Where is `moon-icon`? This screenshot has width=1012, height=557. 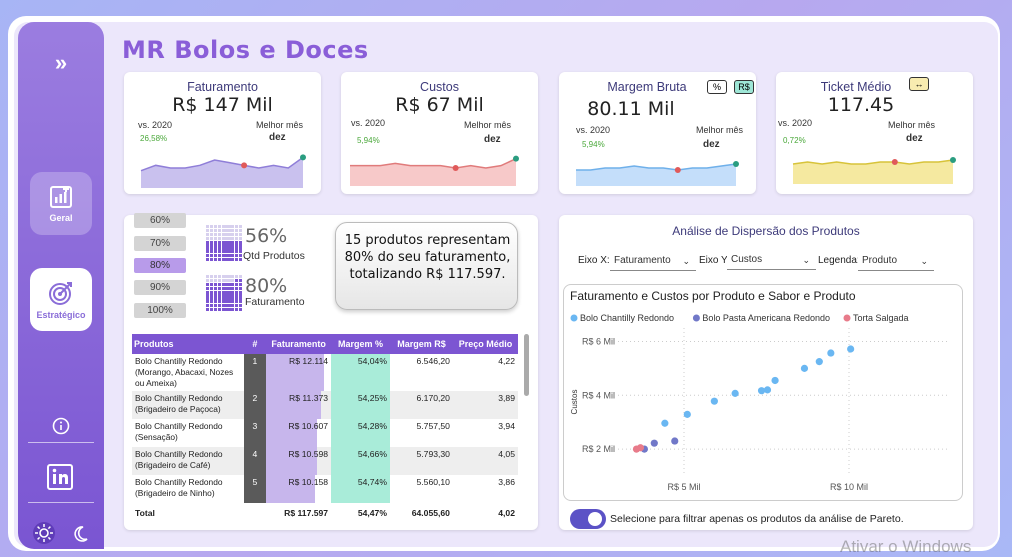 moon-icon is located at coordinates (80, 534).